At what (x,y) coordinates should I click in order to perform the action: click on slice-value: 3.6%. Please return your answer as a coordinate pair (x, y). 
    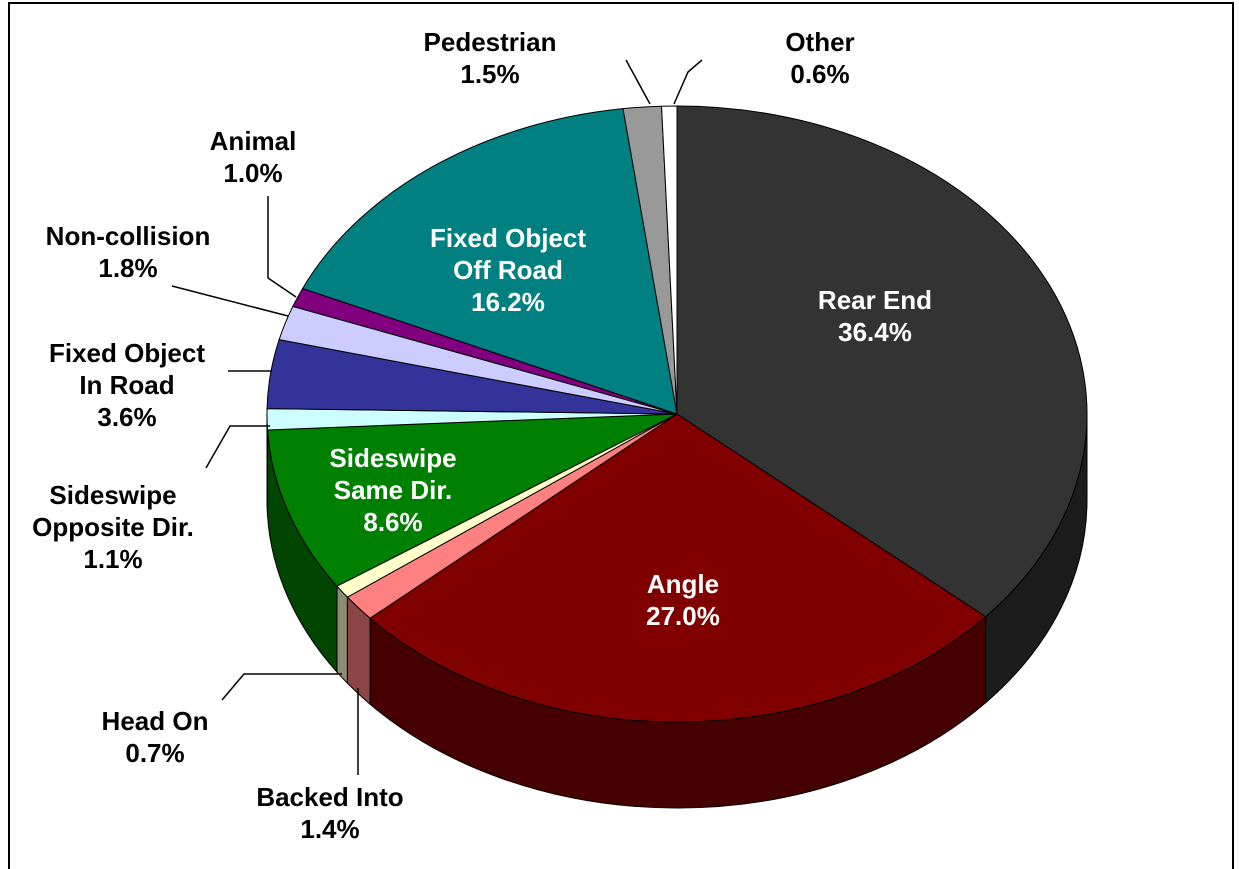
    Looking at the image, I should click on (127, 417).